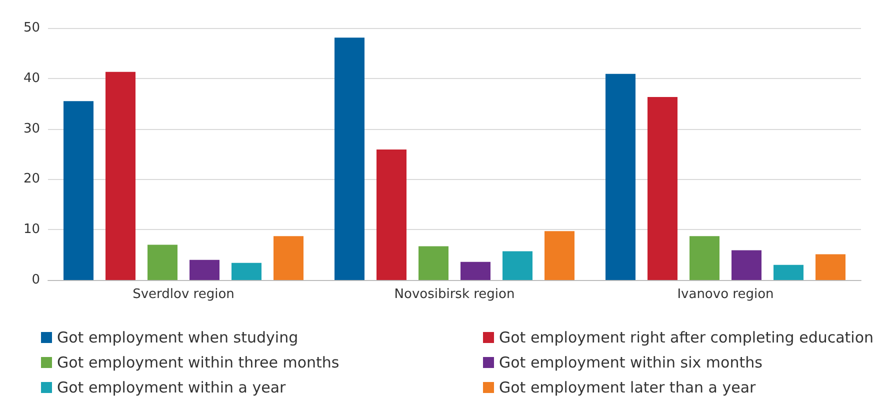 The width and height of the screenshot is (881, 412). I want to click on legend-label: Got employment within six months, so click(631, 363).